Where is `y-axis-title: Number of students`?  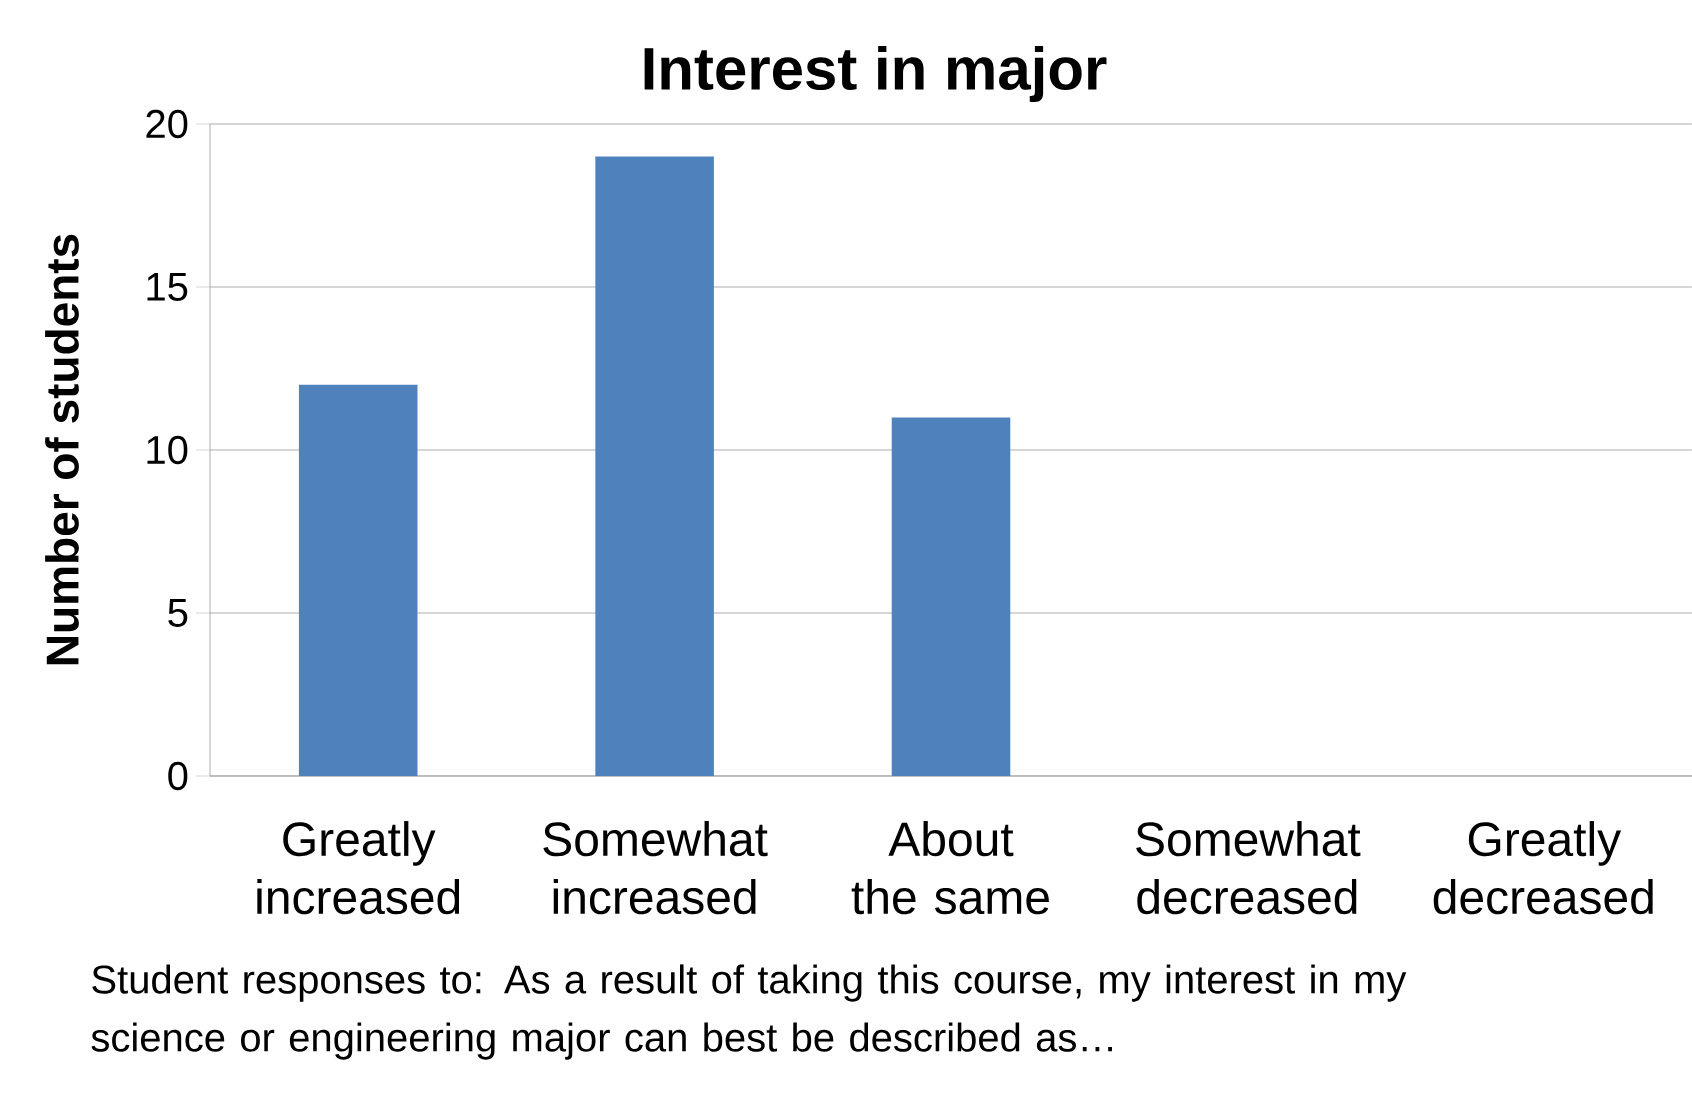 y-axis-title: Number of students is located at coordinates (62, 449).